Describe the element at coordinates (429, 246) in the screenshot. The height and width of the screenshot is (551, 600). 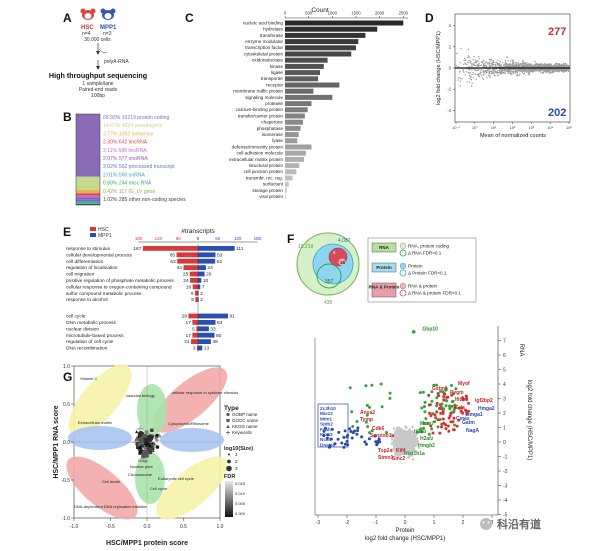
I see `legend-line: RNA, protein coding` at that location.